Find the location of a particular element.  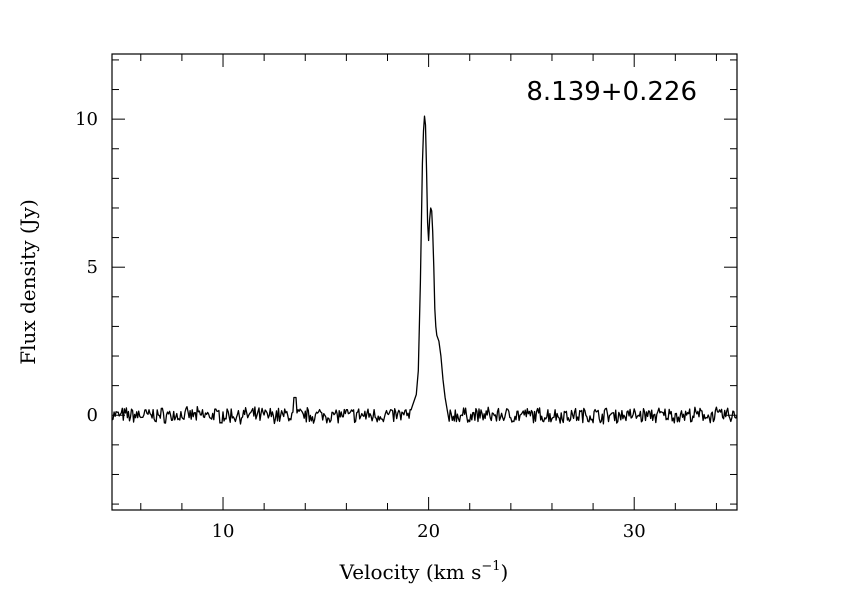

x-tick-label: 10 is located at coordinates (223, 531).